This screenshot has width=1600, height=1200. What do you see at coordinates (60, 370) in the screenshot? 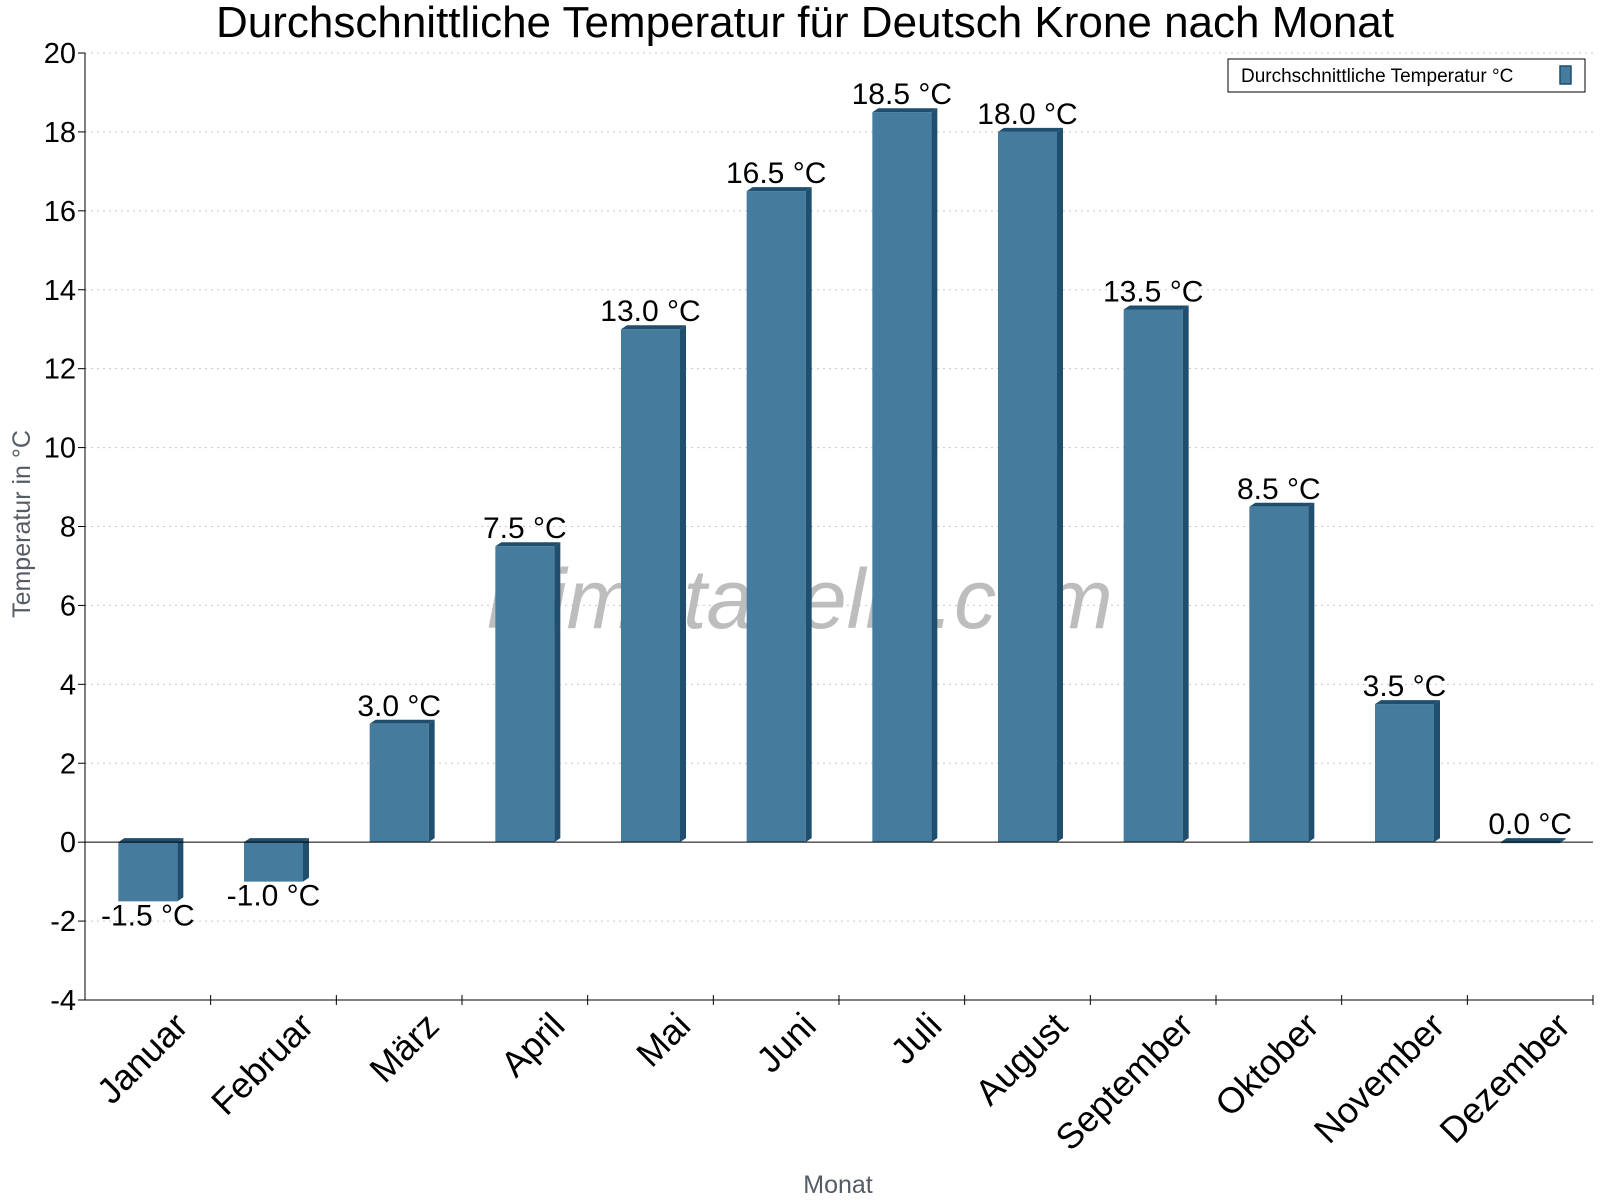
I see `y-tick-label: 12` at bounding box center [60, 370].